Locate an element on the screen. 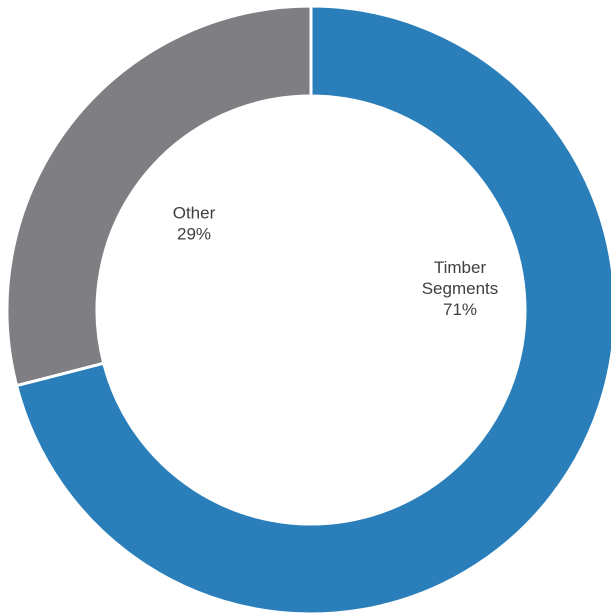  slice-labels: Timber Segments 71% Other 29% is located at coordinates (336, 262).